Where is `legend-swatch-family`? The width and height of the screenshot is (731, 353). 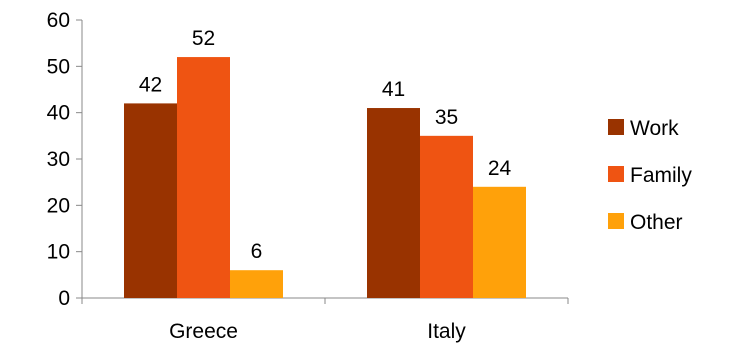
legend-swatch-family is located at coordinates (616, 174).